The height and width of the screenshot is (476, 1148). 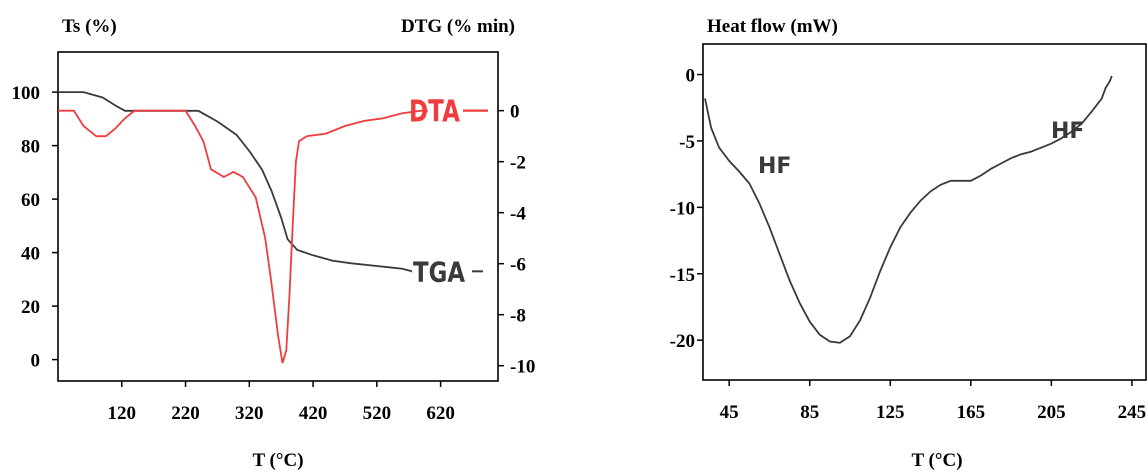 I want to click on x-tick-label: 420, so click(x=313, y=413).